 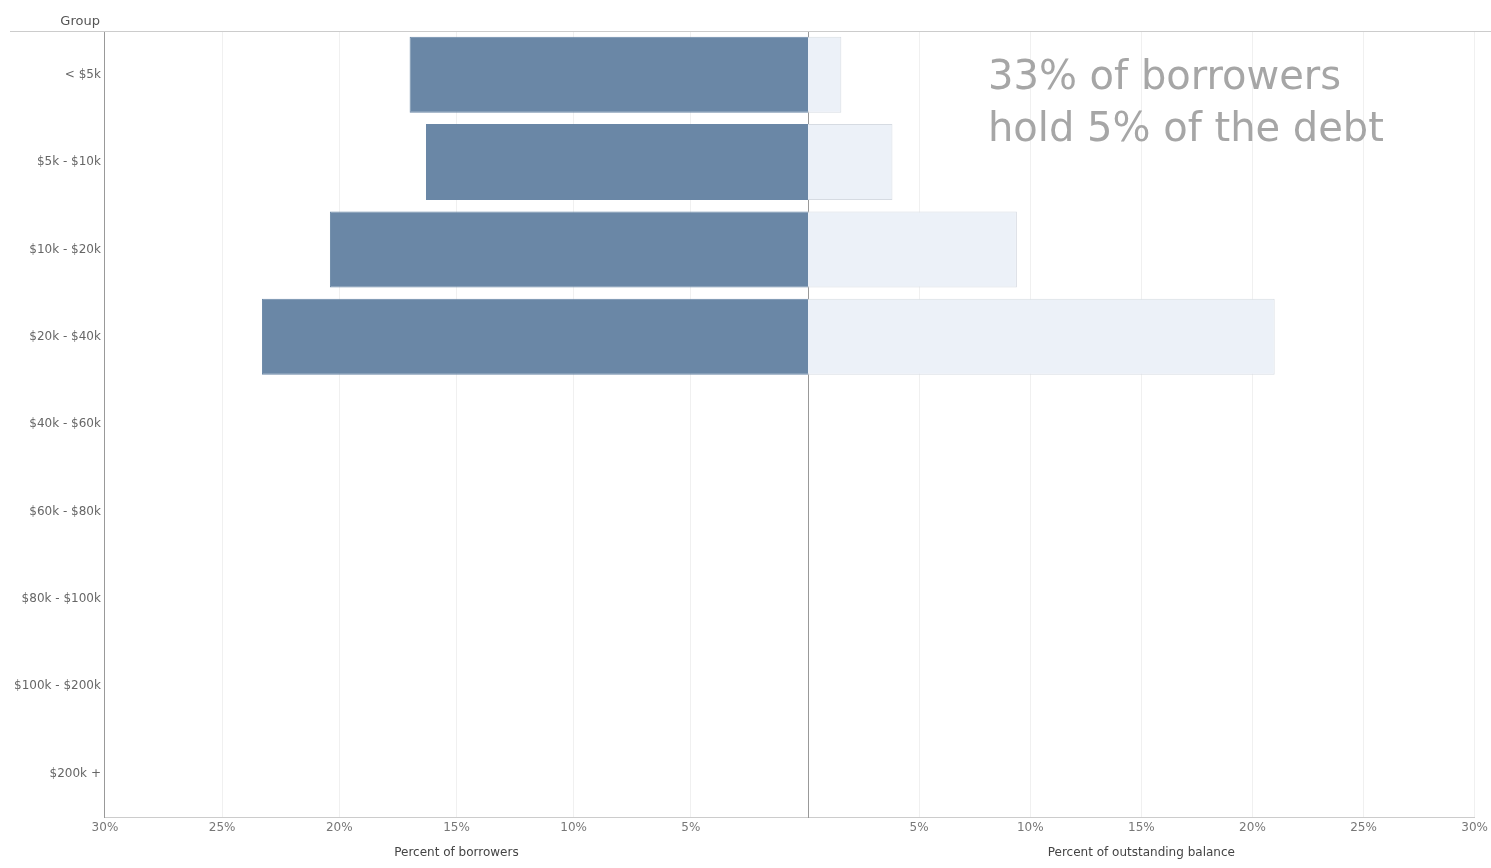 I want to click on x-axis-title: Percent of borrowers, so click(x=456, y=851).